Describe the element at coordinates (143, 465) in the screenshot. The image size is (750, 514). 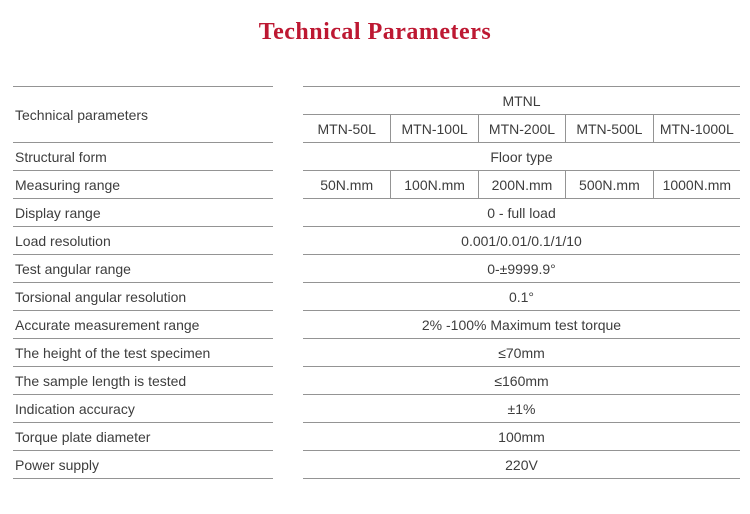
I see `parameter-label: Power supply` at that location.